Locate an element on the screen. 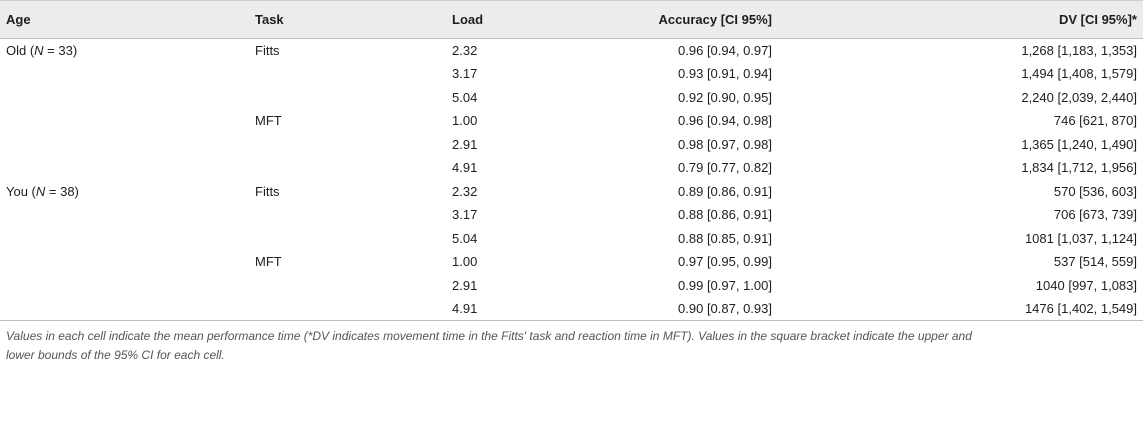 The image size is (1143, 423). cell-dv: 1,494 [1,408, 1,579] is located at coordinates (1079, 74).